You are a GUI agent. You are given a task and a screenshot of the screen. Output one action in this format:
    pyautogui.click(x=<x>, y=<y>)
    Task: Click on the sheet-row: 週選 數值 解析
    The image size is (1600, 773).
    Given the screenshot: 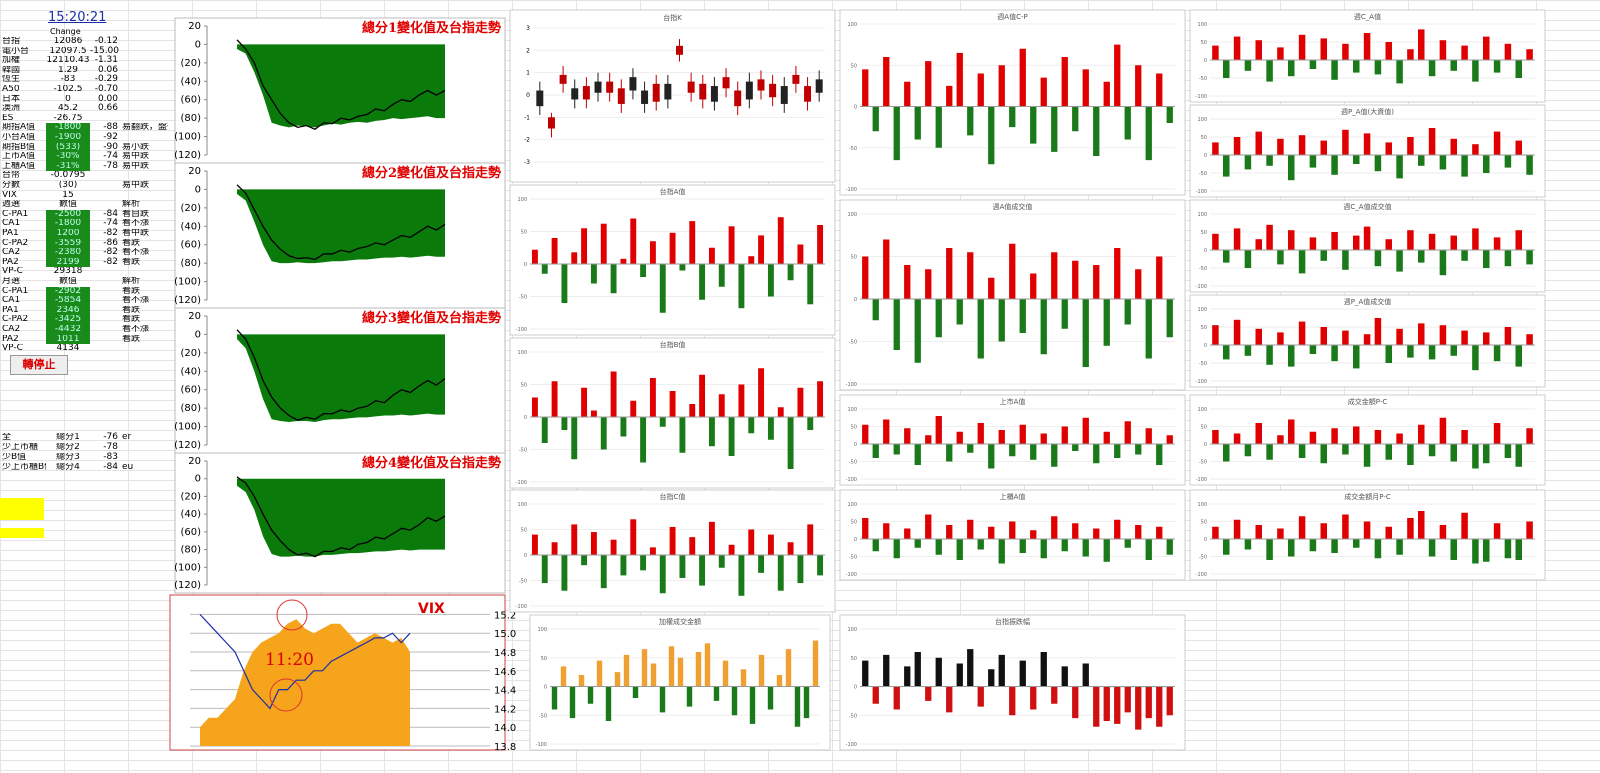 What is the action you would take?
    pyautogui.click(x=85, y=205)
    